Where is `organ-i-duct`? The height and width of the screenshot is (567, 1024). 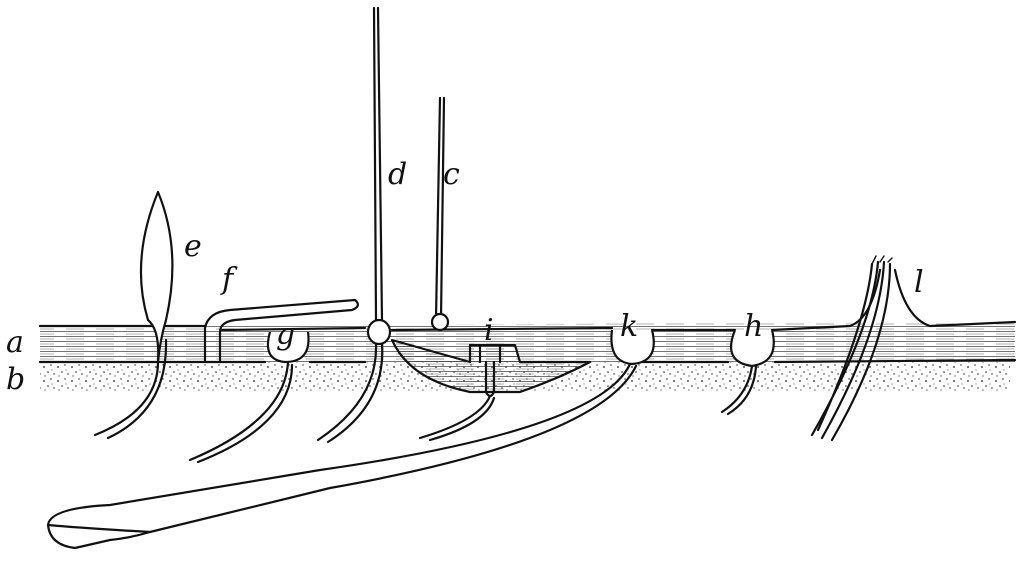
organ-i-duct is located at coordinates (457, 418).